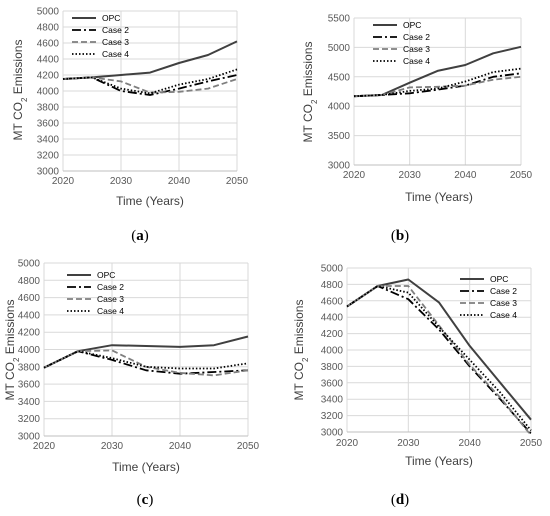  I want to click on series-line-opc, so click(150, 60).